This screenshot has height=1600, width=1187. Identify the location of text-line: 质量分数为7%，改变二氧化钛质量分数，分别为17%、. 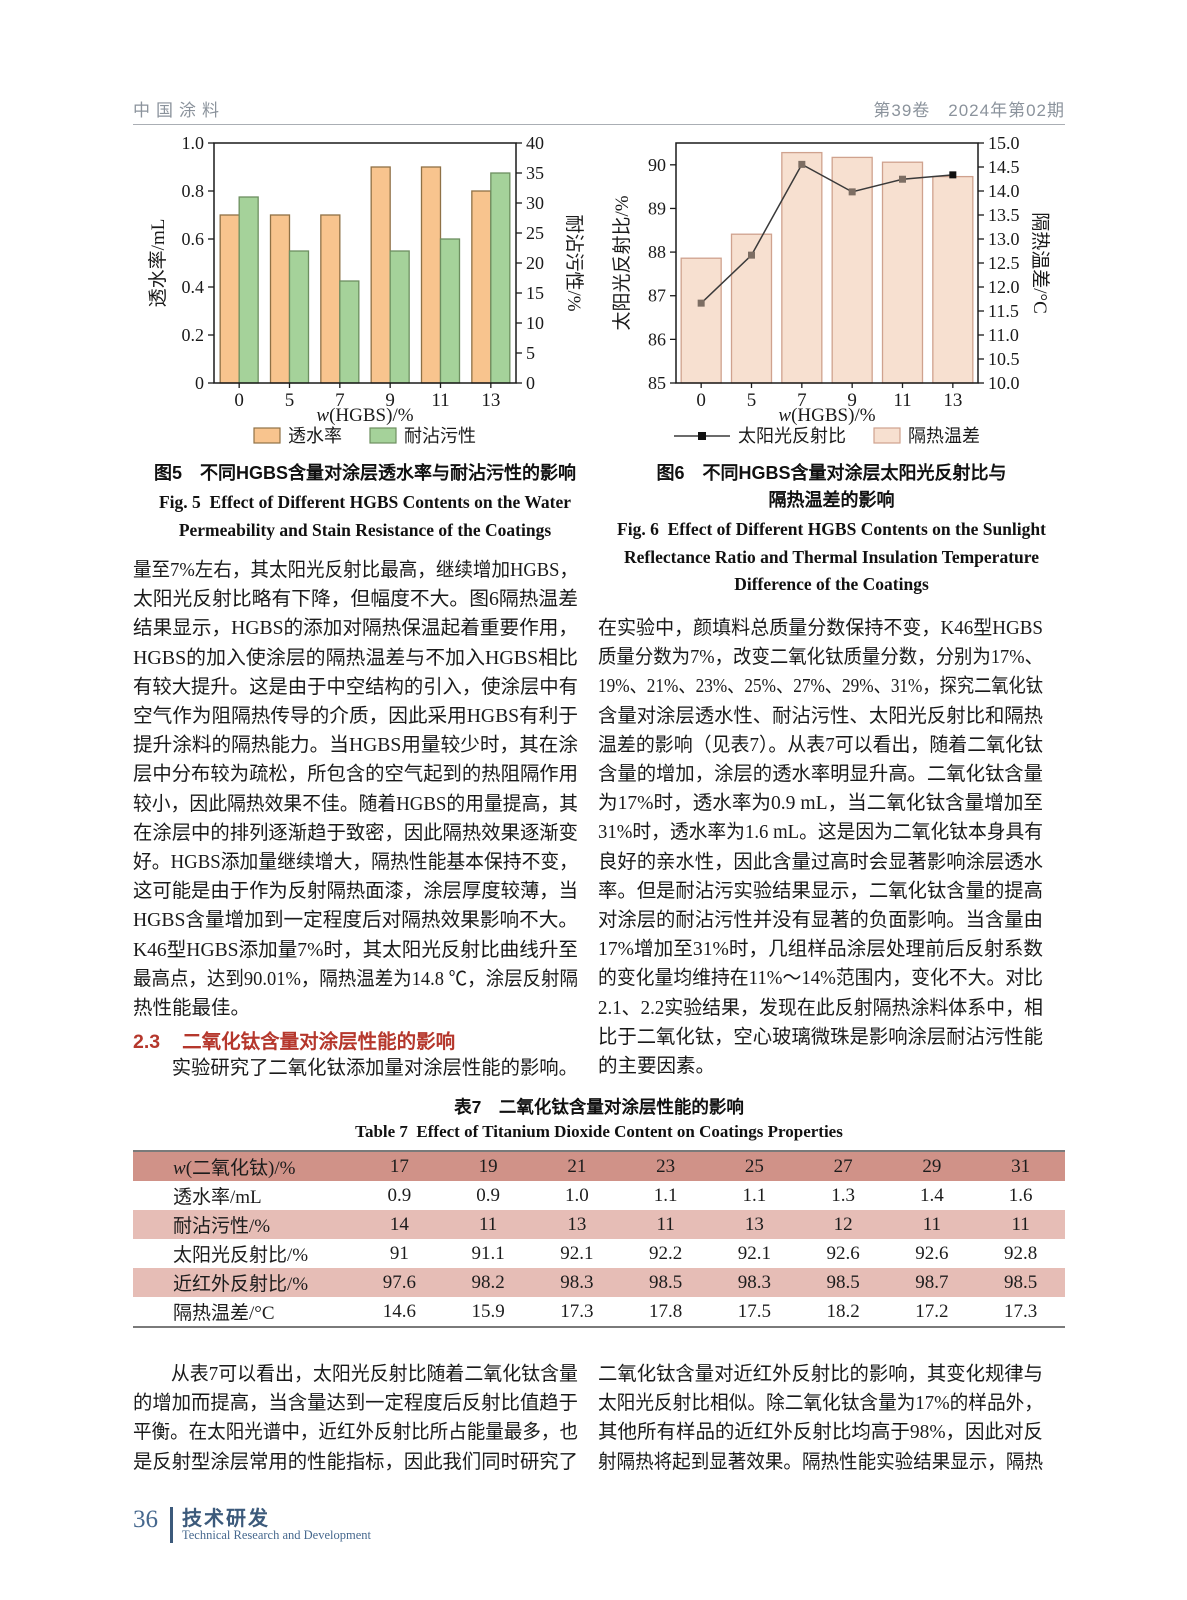
(820, 658).